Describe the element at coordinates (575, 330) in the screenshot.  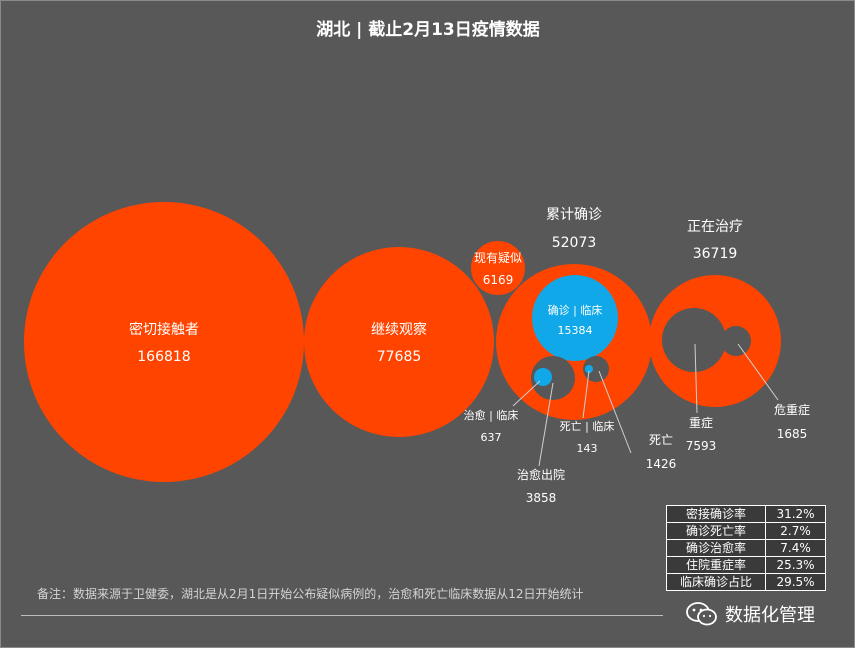
I see `value-clinical-confirmed: 15384` at that location.